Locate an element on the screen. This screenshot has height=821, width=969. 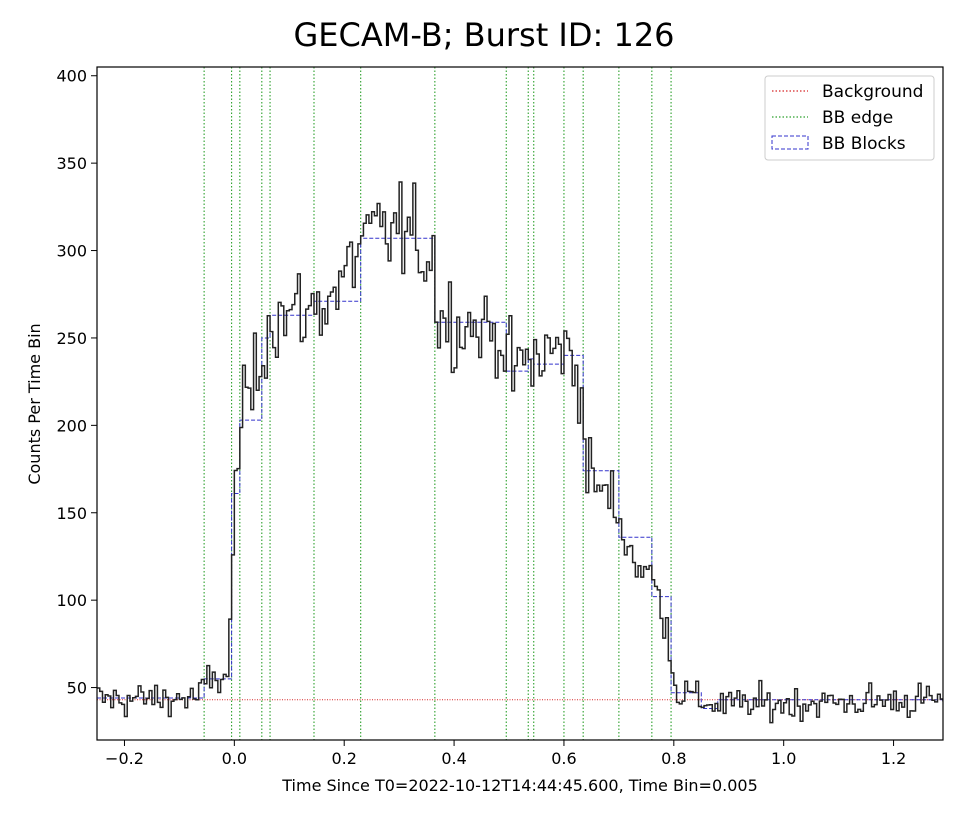
y-tick-label: 50 is located at coordinates (77, 688).